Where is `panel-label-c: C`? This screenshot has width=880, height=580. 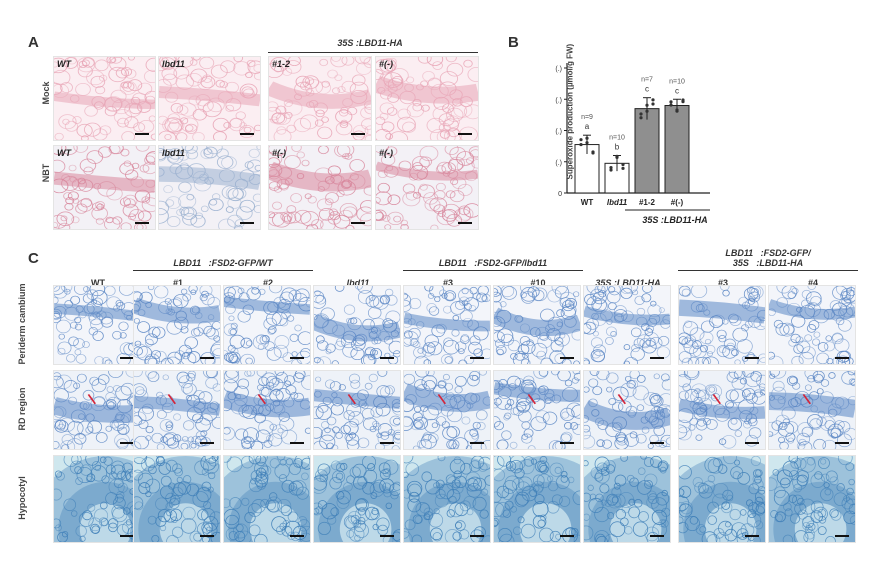
panel-label-c: C is located at coordinates (33, 258).